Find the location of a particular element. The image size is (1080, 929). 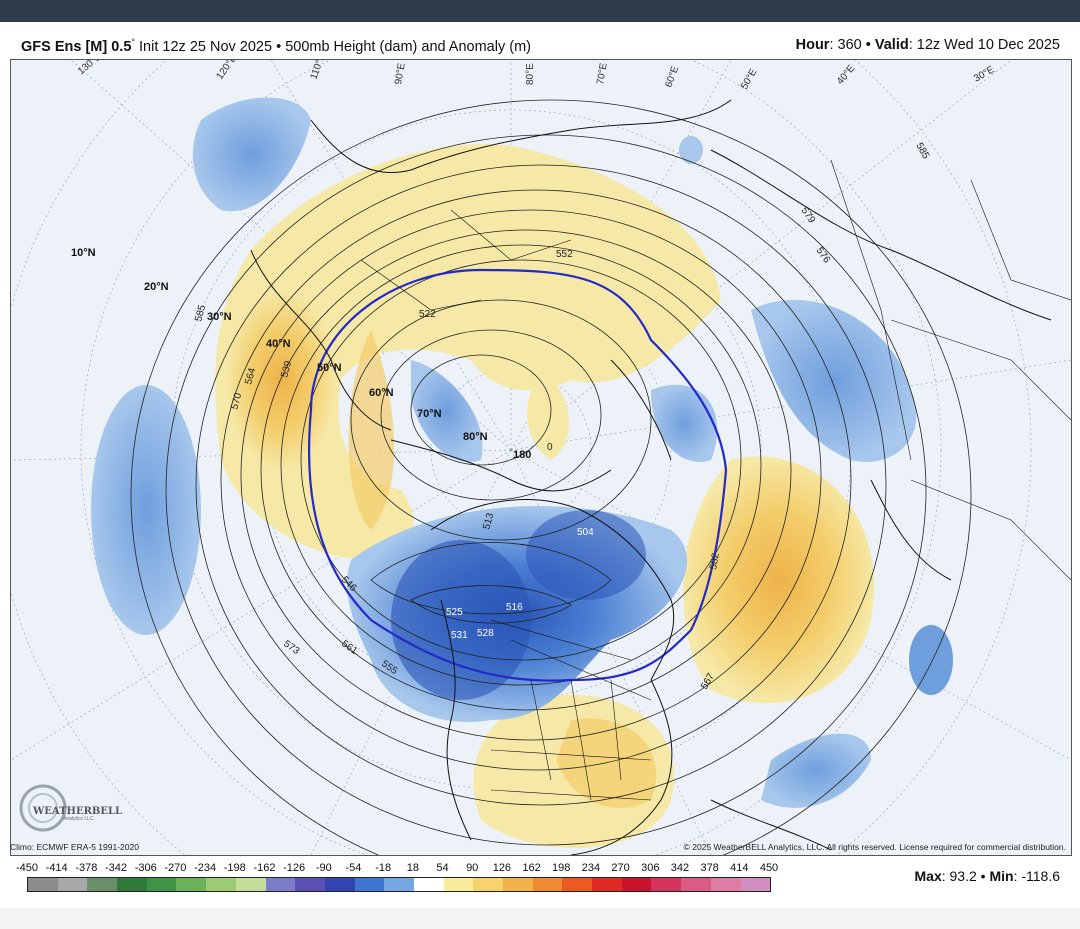

scale-label: 306 is located at coordinates (650, 868).